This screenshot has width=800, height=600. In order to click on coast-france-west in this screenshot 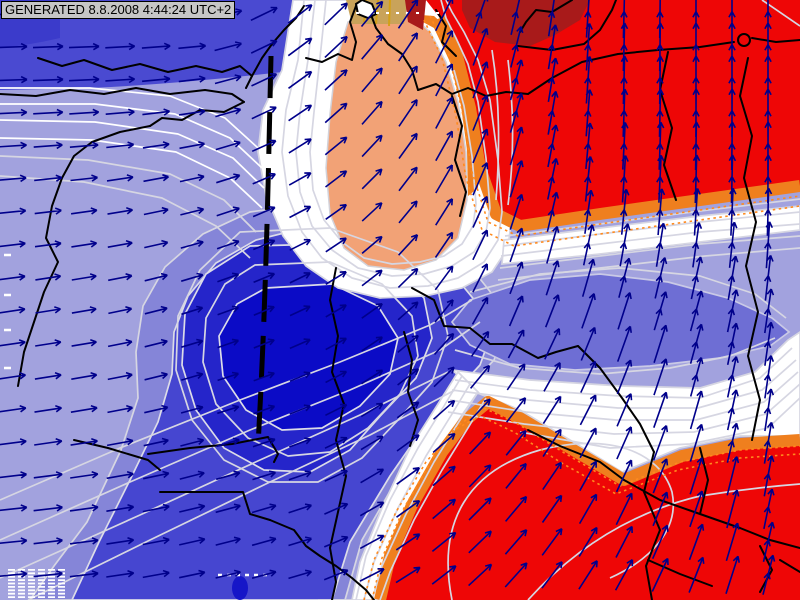, I will do `click(84, 256)`.